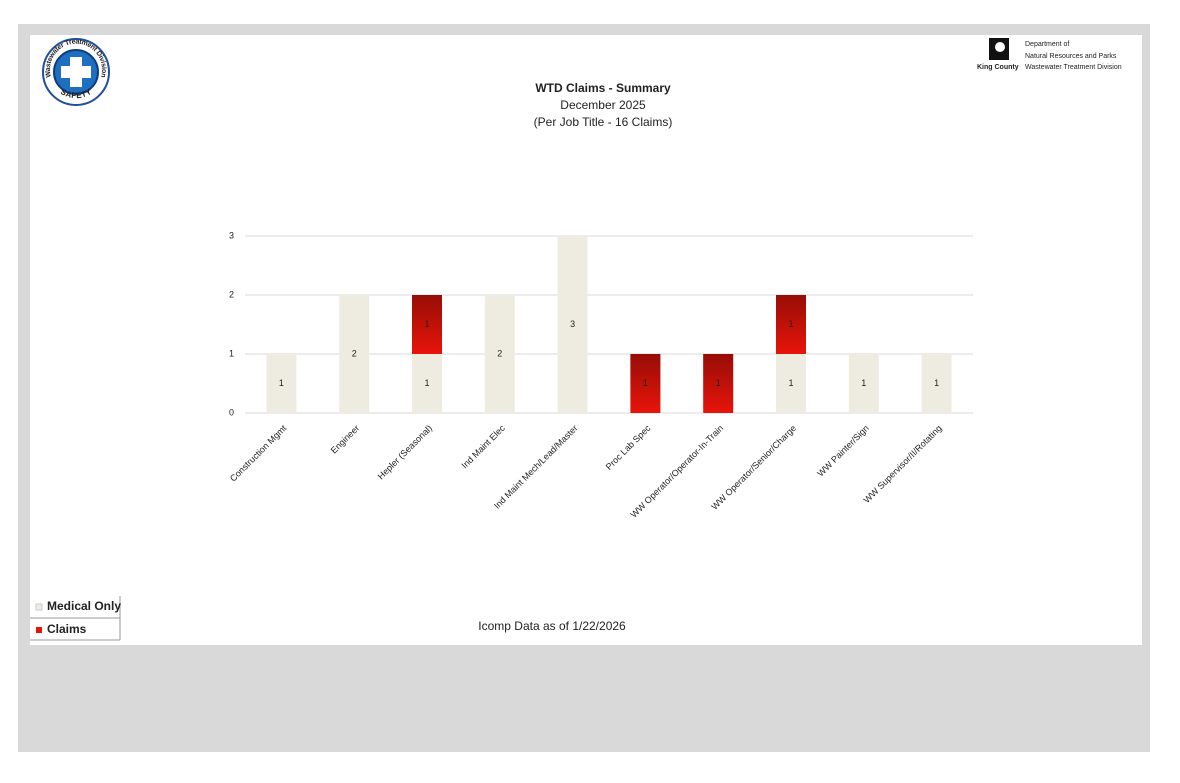 This screenshot has height=783, width=1180. I want to click on legend-label: Claims, so click(67, 629).